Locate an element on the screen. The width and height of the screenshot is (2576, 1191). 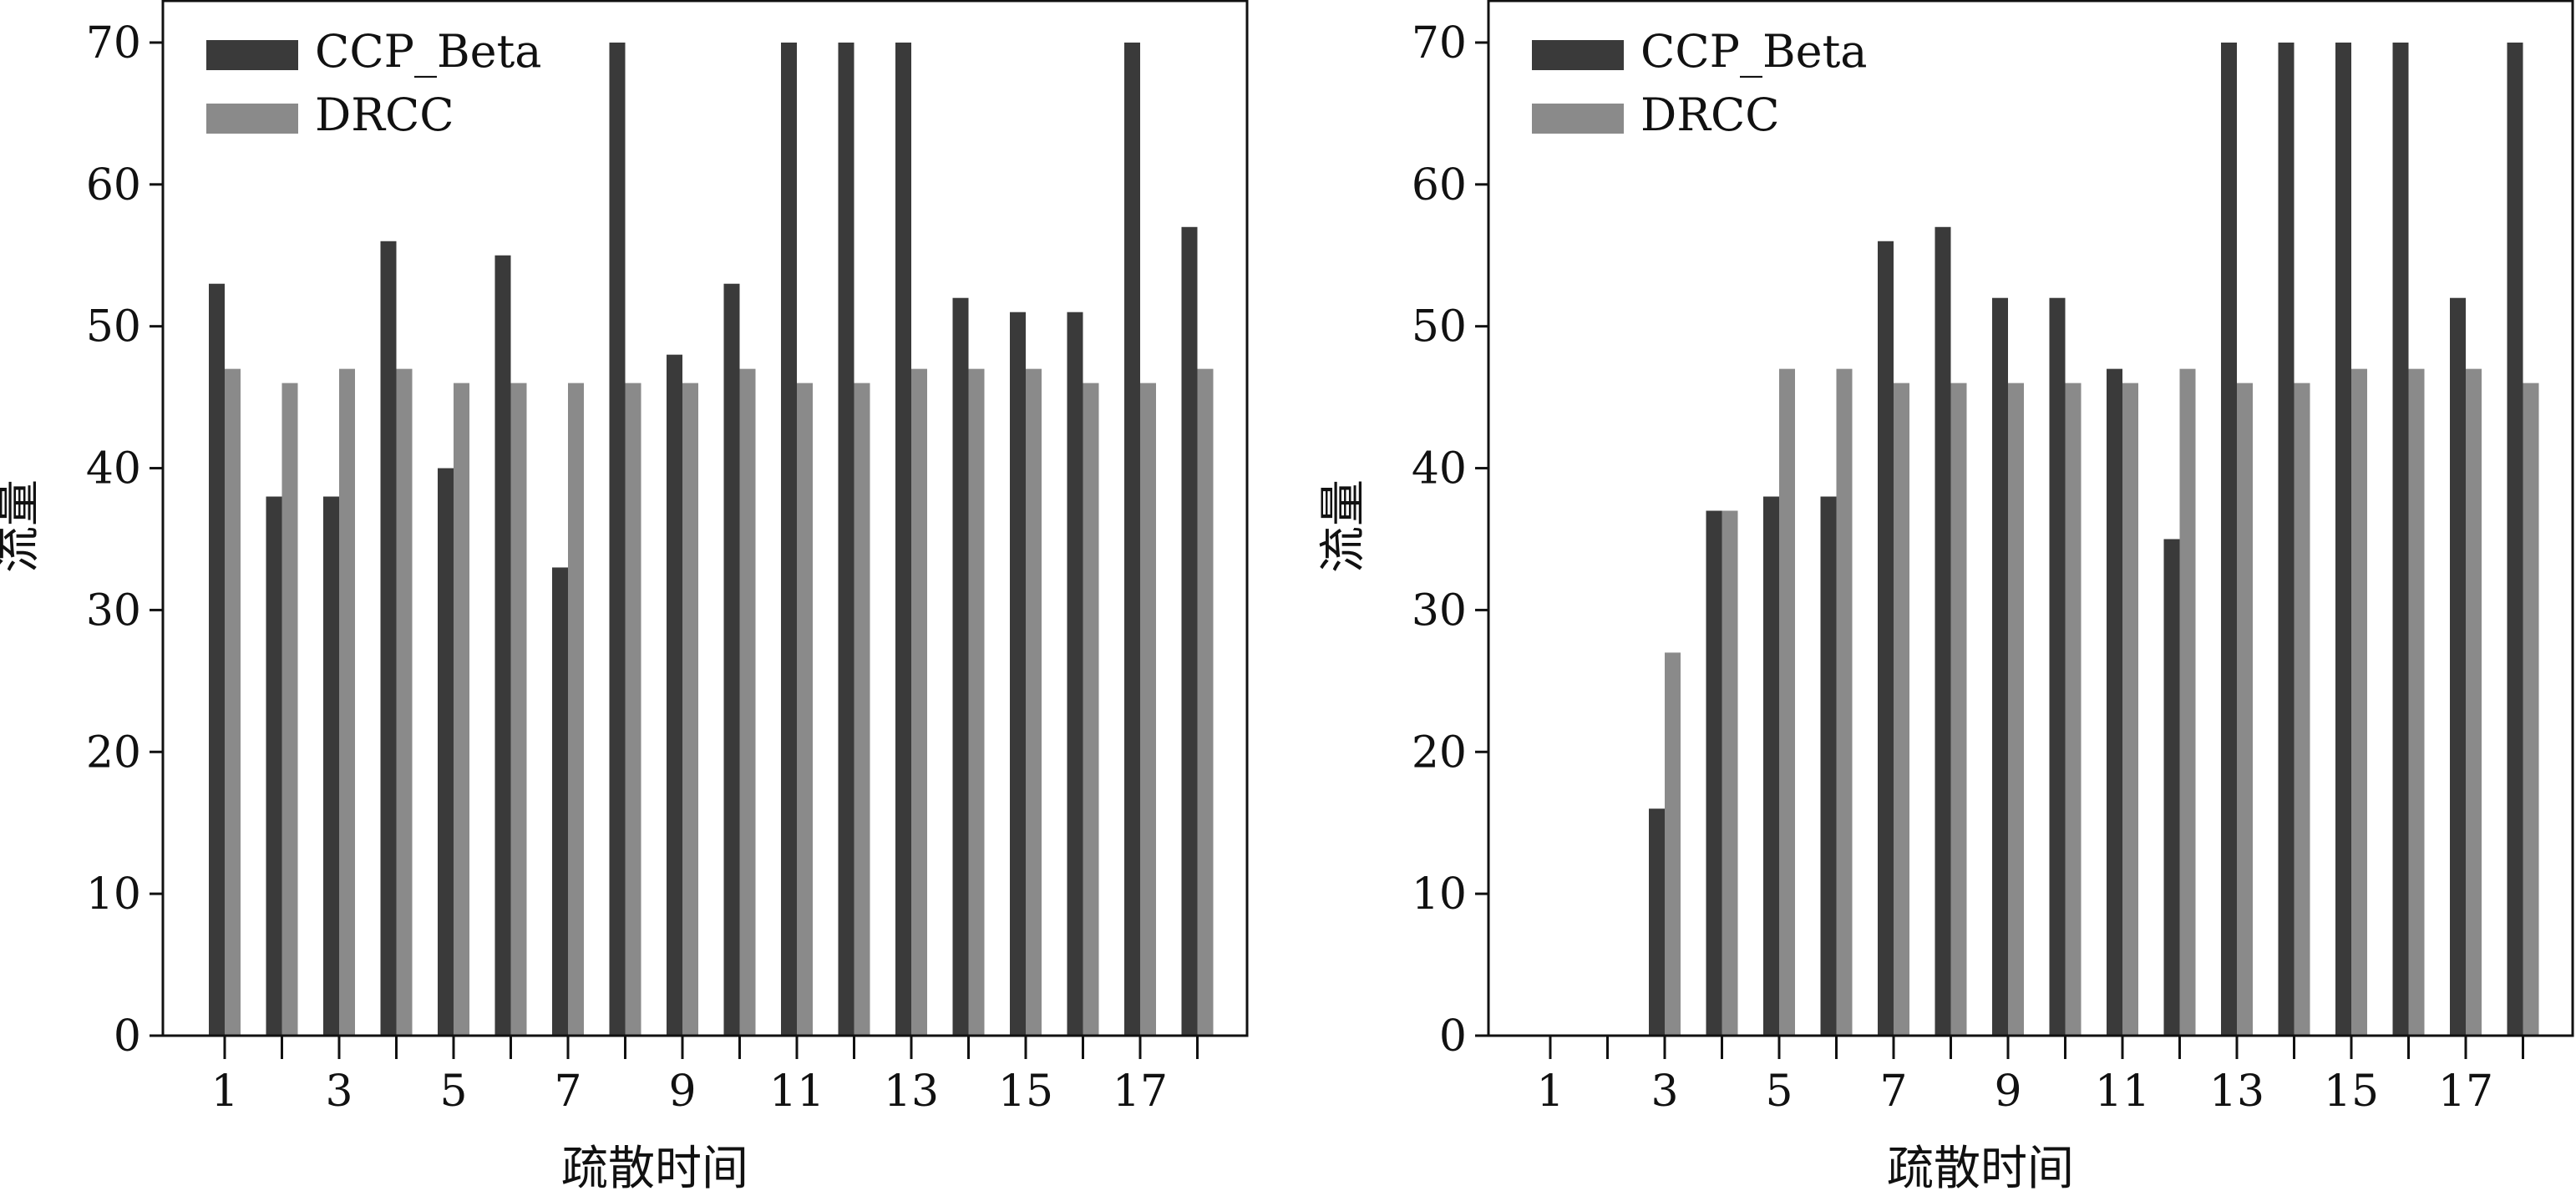
x-tick-label: 17 is located at coordinates (2465, 1092).